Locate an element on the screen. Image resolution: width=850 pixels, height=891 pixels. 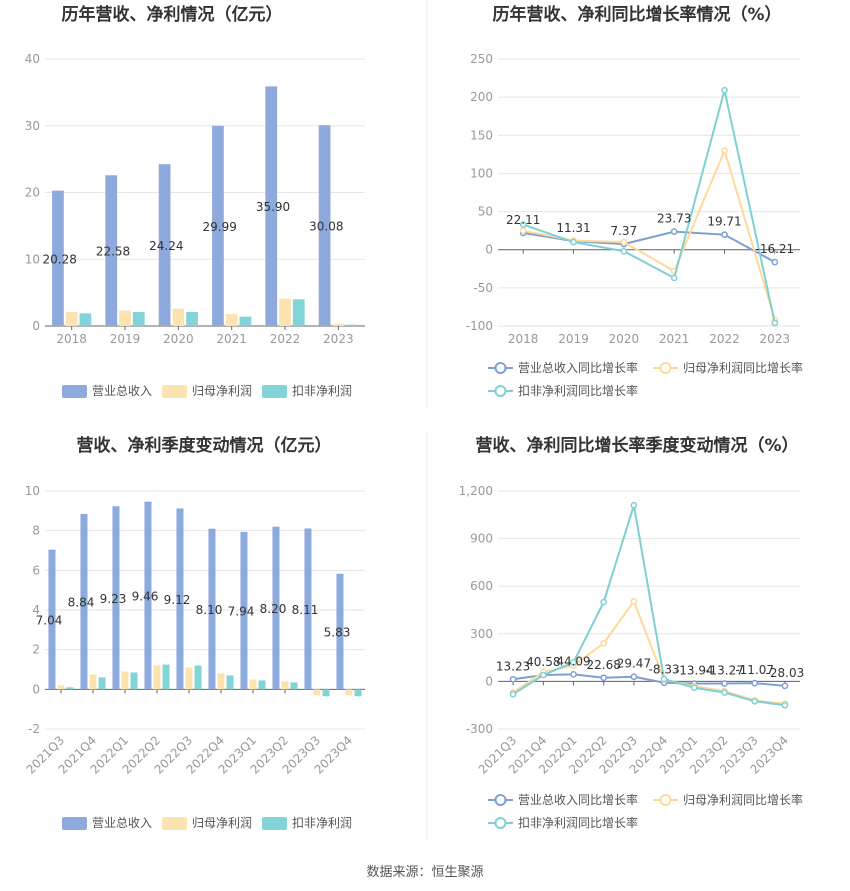
data-label: 11.31 is located at coordinates (573, 228).